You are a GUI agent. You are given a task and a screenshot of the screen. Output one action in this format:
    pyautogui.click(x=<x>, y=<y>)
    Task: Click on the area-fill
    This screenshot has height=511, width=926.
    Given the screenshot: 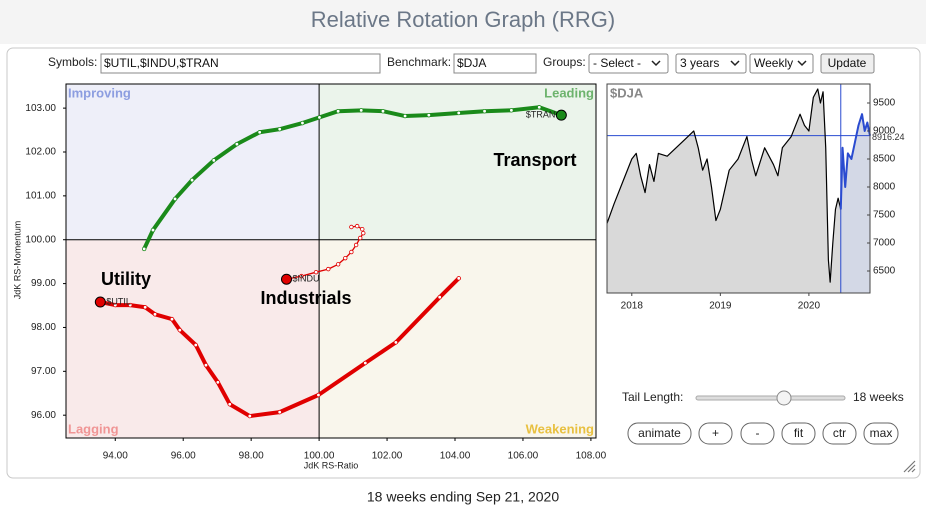 What is the action you would take?
    pyautogui.click(x=724, y=190)
    